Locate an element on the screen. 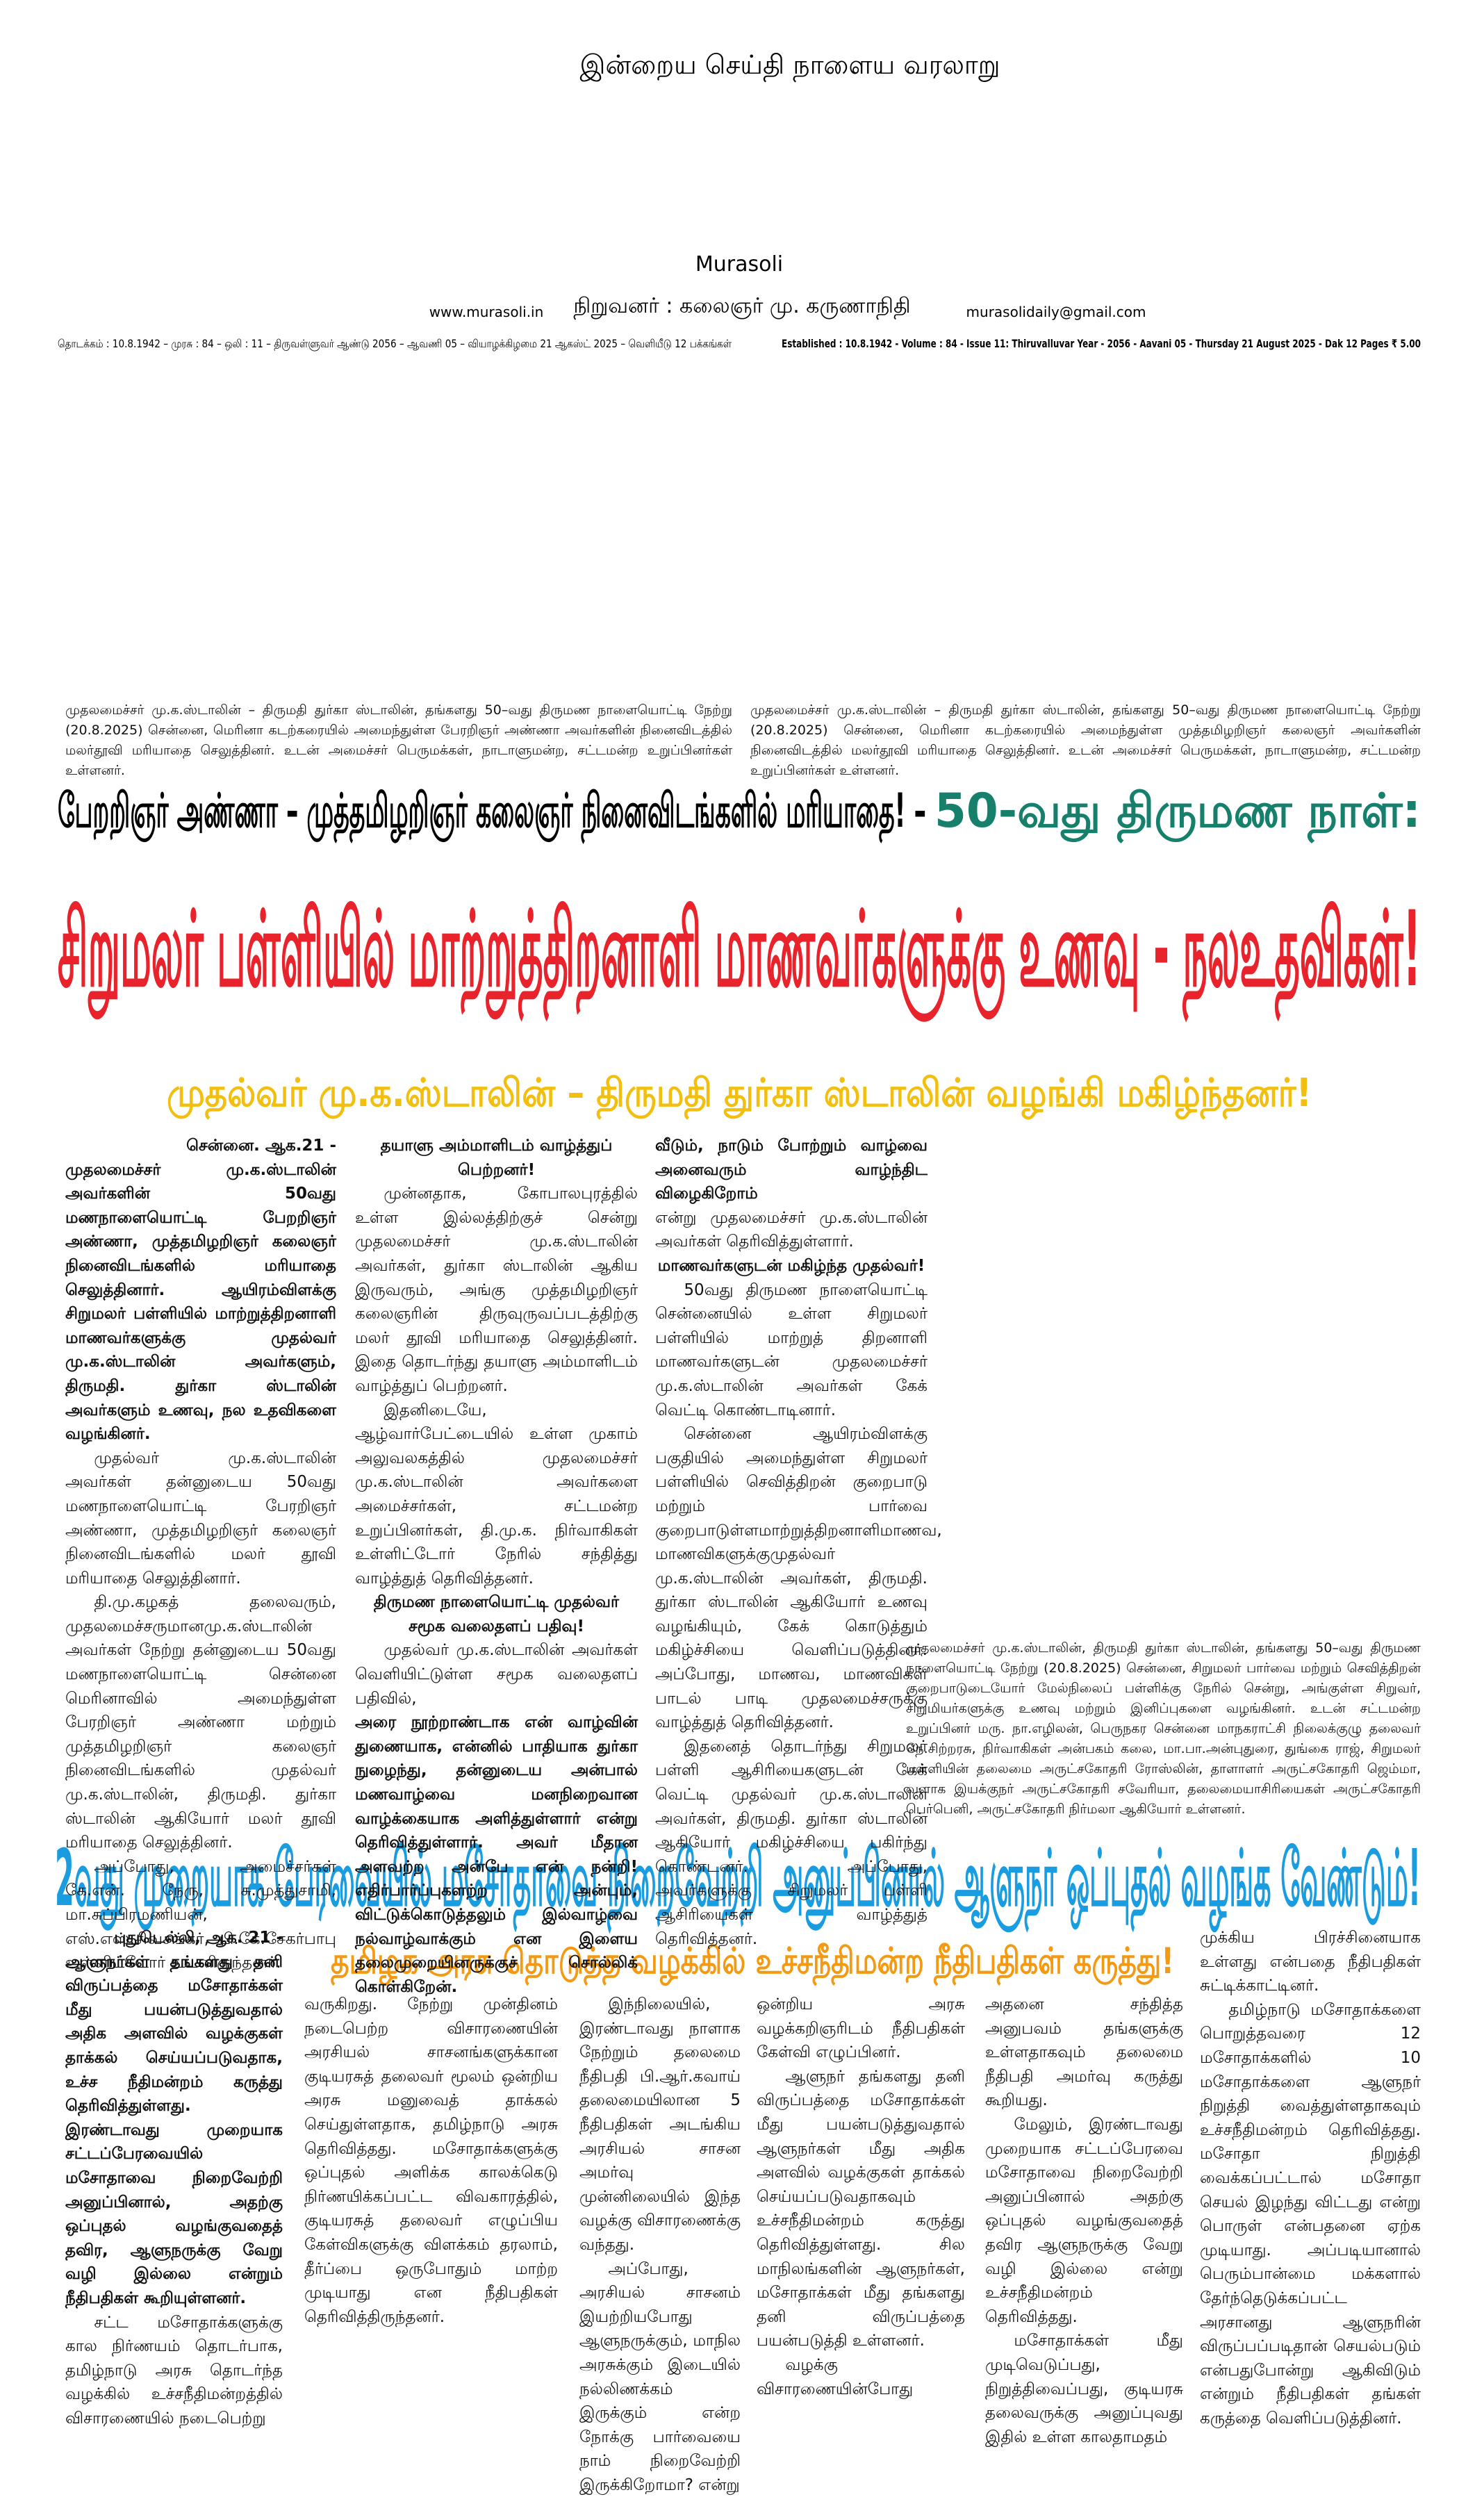  website: www.murasoli.in is located at coordinates (486, 312).